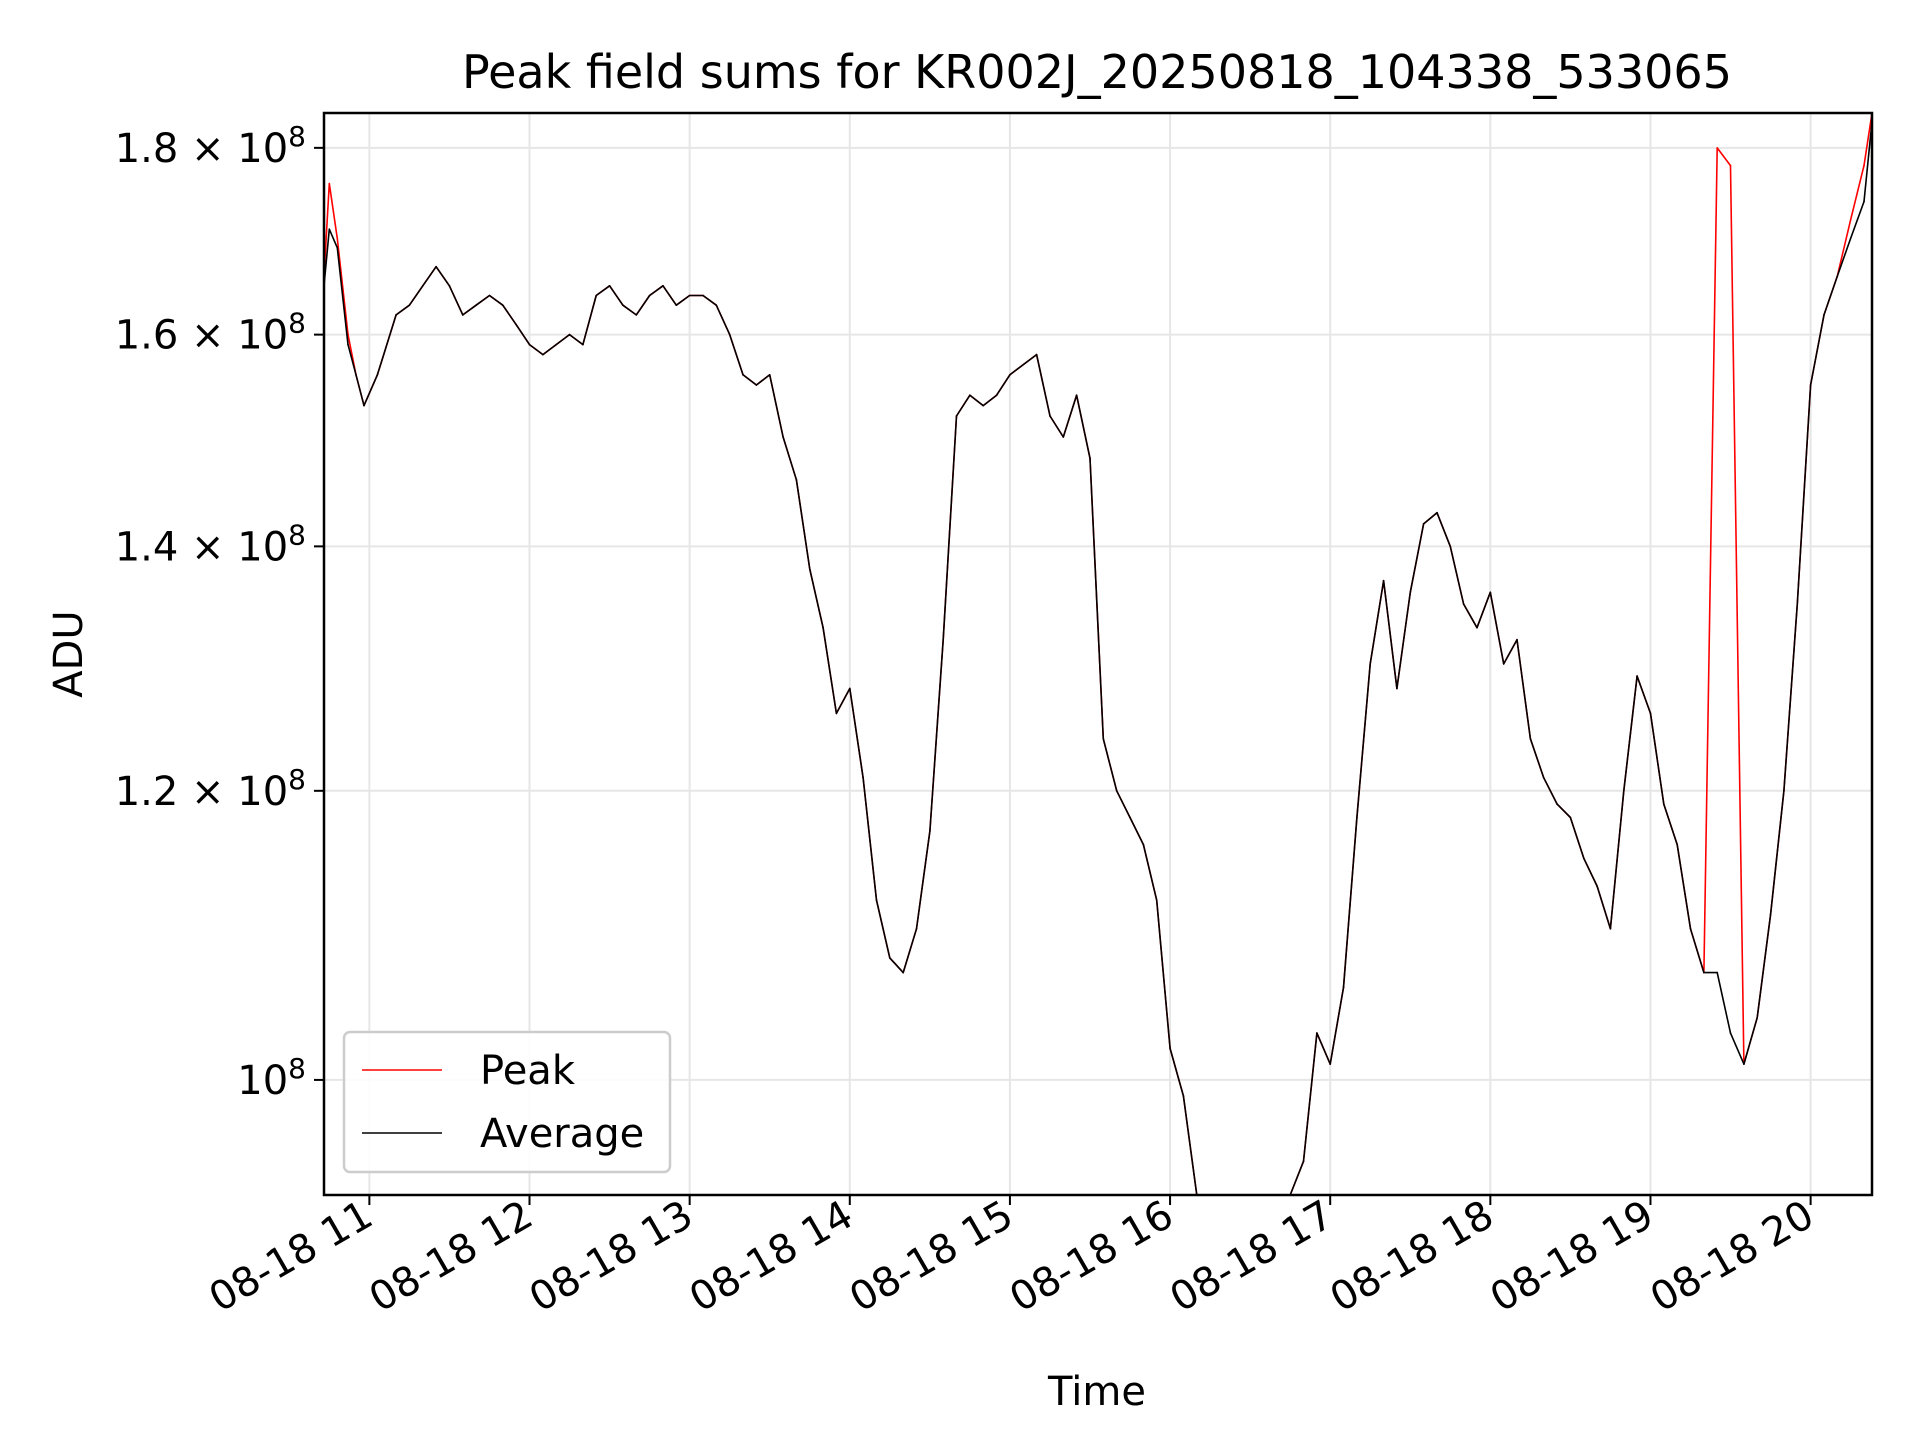  Describe the element at coordinates (210, 544) in the screenshot. I see `y-tick-label: 1.4 × 108` at that location.